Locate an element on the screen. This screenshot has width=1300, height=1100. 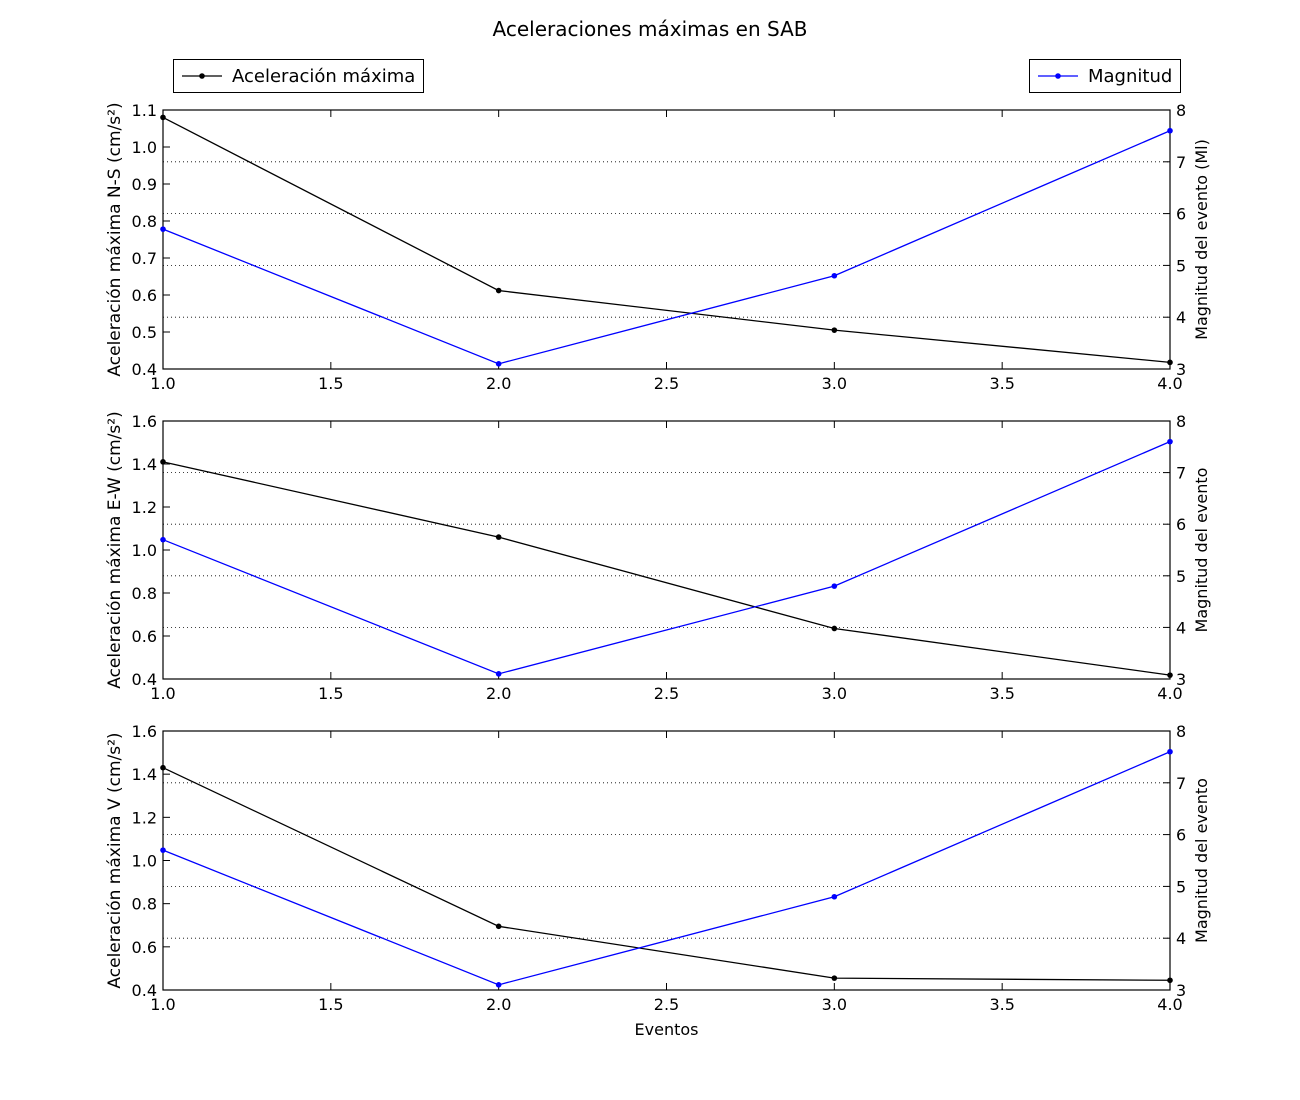
x-tick-label-p1-5: 3.5 is located at coordinates (1001, 383).